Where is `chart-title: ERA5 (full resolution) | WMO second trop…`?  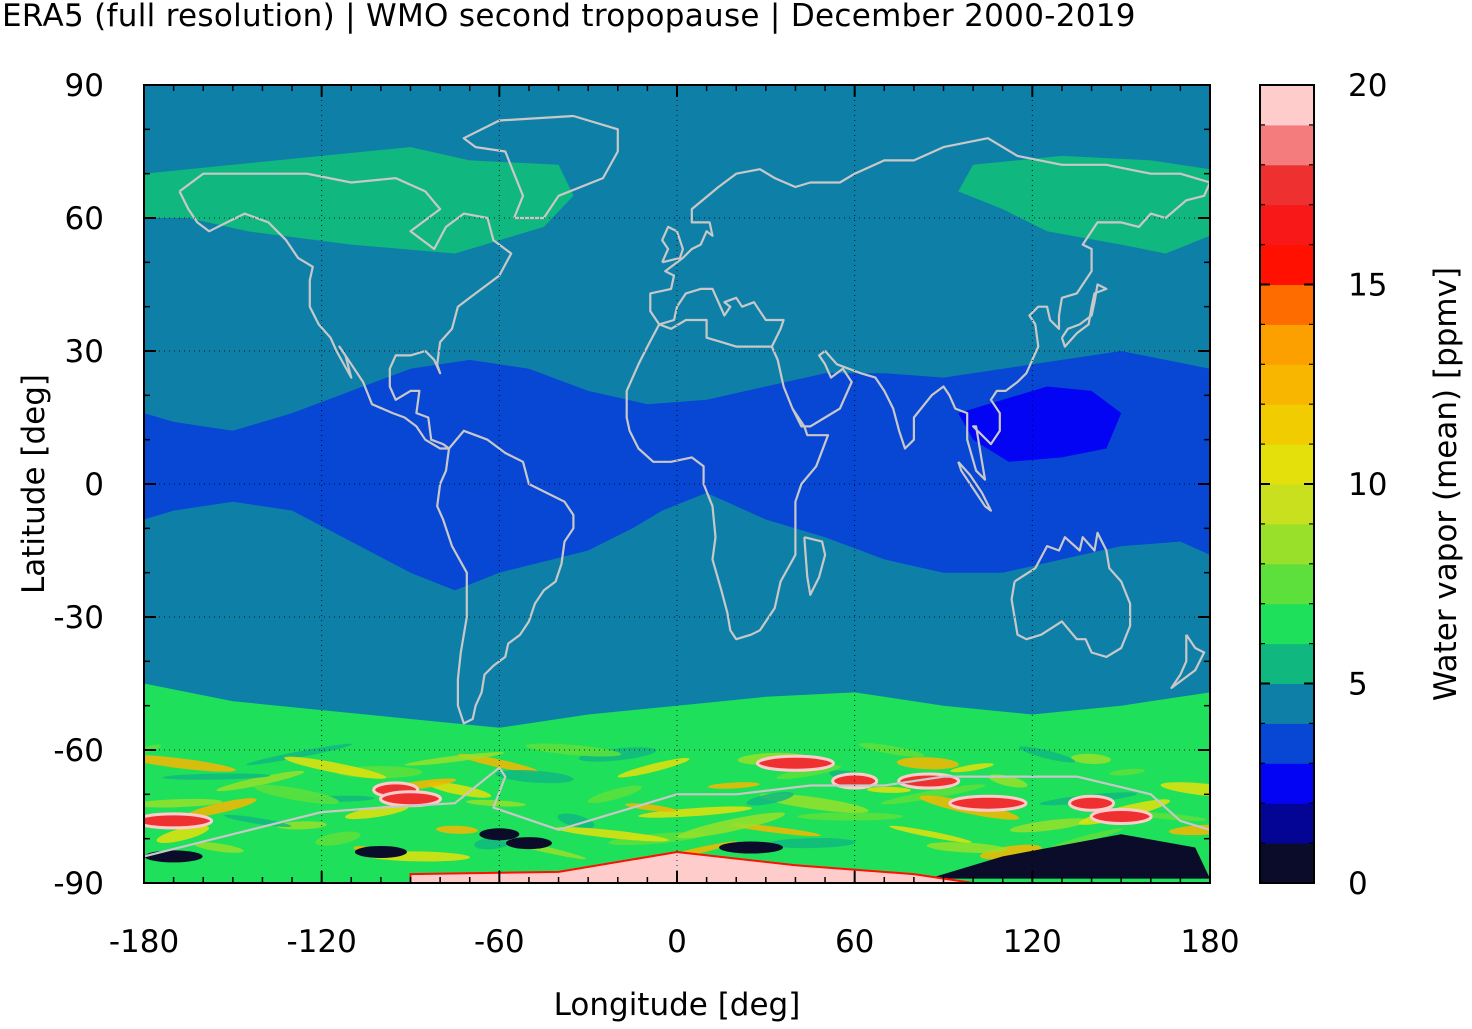
chart-title: ERA5 (full resolution) | WMO second trop… is located at coordinates (569, 17).